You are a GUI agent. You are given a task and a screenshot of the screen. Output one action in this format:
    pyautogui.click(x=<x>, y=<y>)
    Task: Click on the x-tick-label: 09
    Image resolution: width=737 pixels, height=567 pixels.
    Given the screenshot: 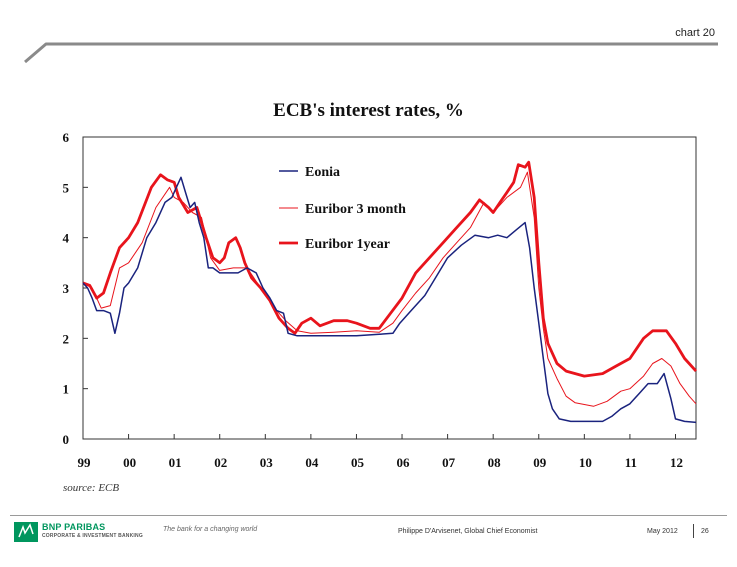 What is the action you would take?
    pyautogui.click(x=540, y=462)
    